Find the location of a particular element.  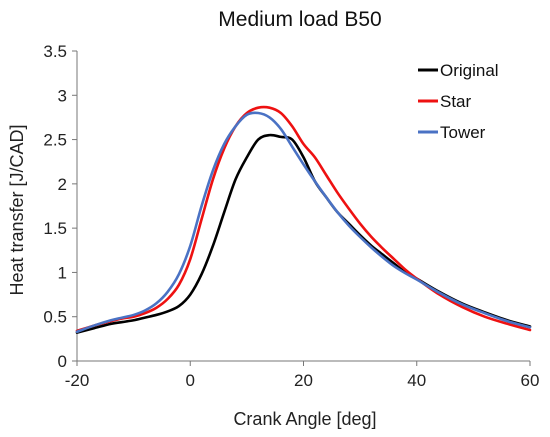

y-tick-label: 2 is located at coordinates (62, 184).